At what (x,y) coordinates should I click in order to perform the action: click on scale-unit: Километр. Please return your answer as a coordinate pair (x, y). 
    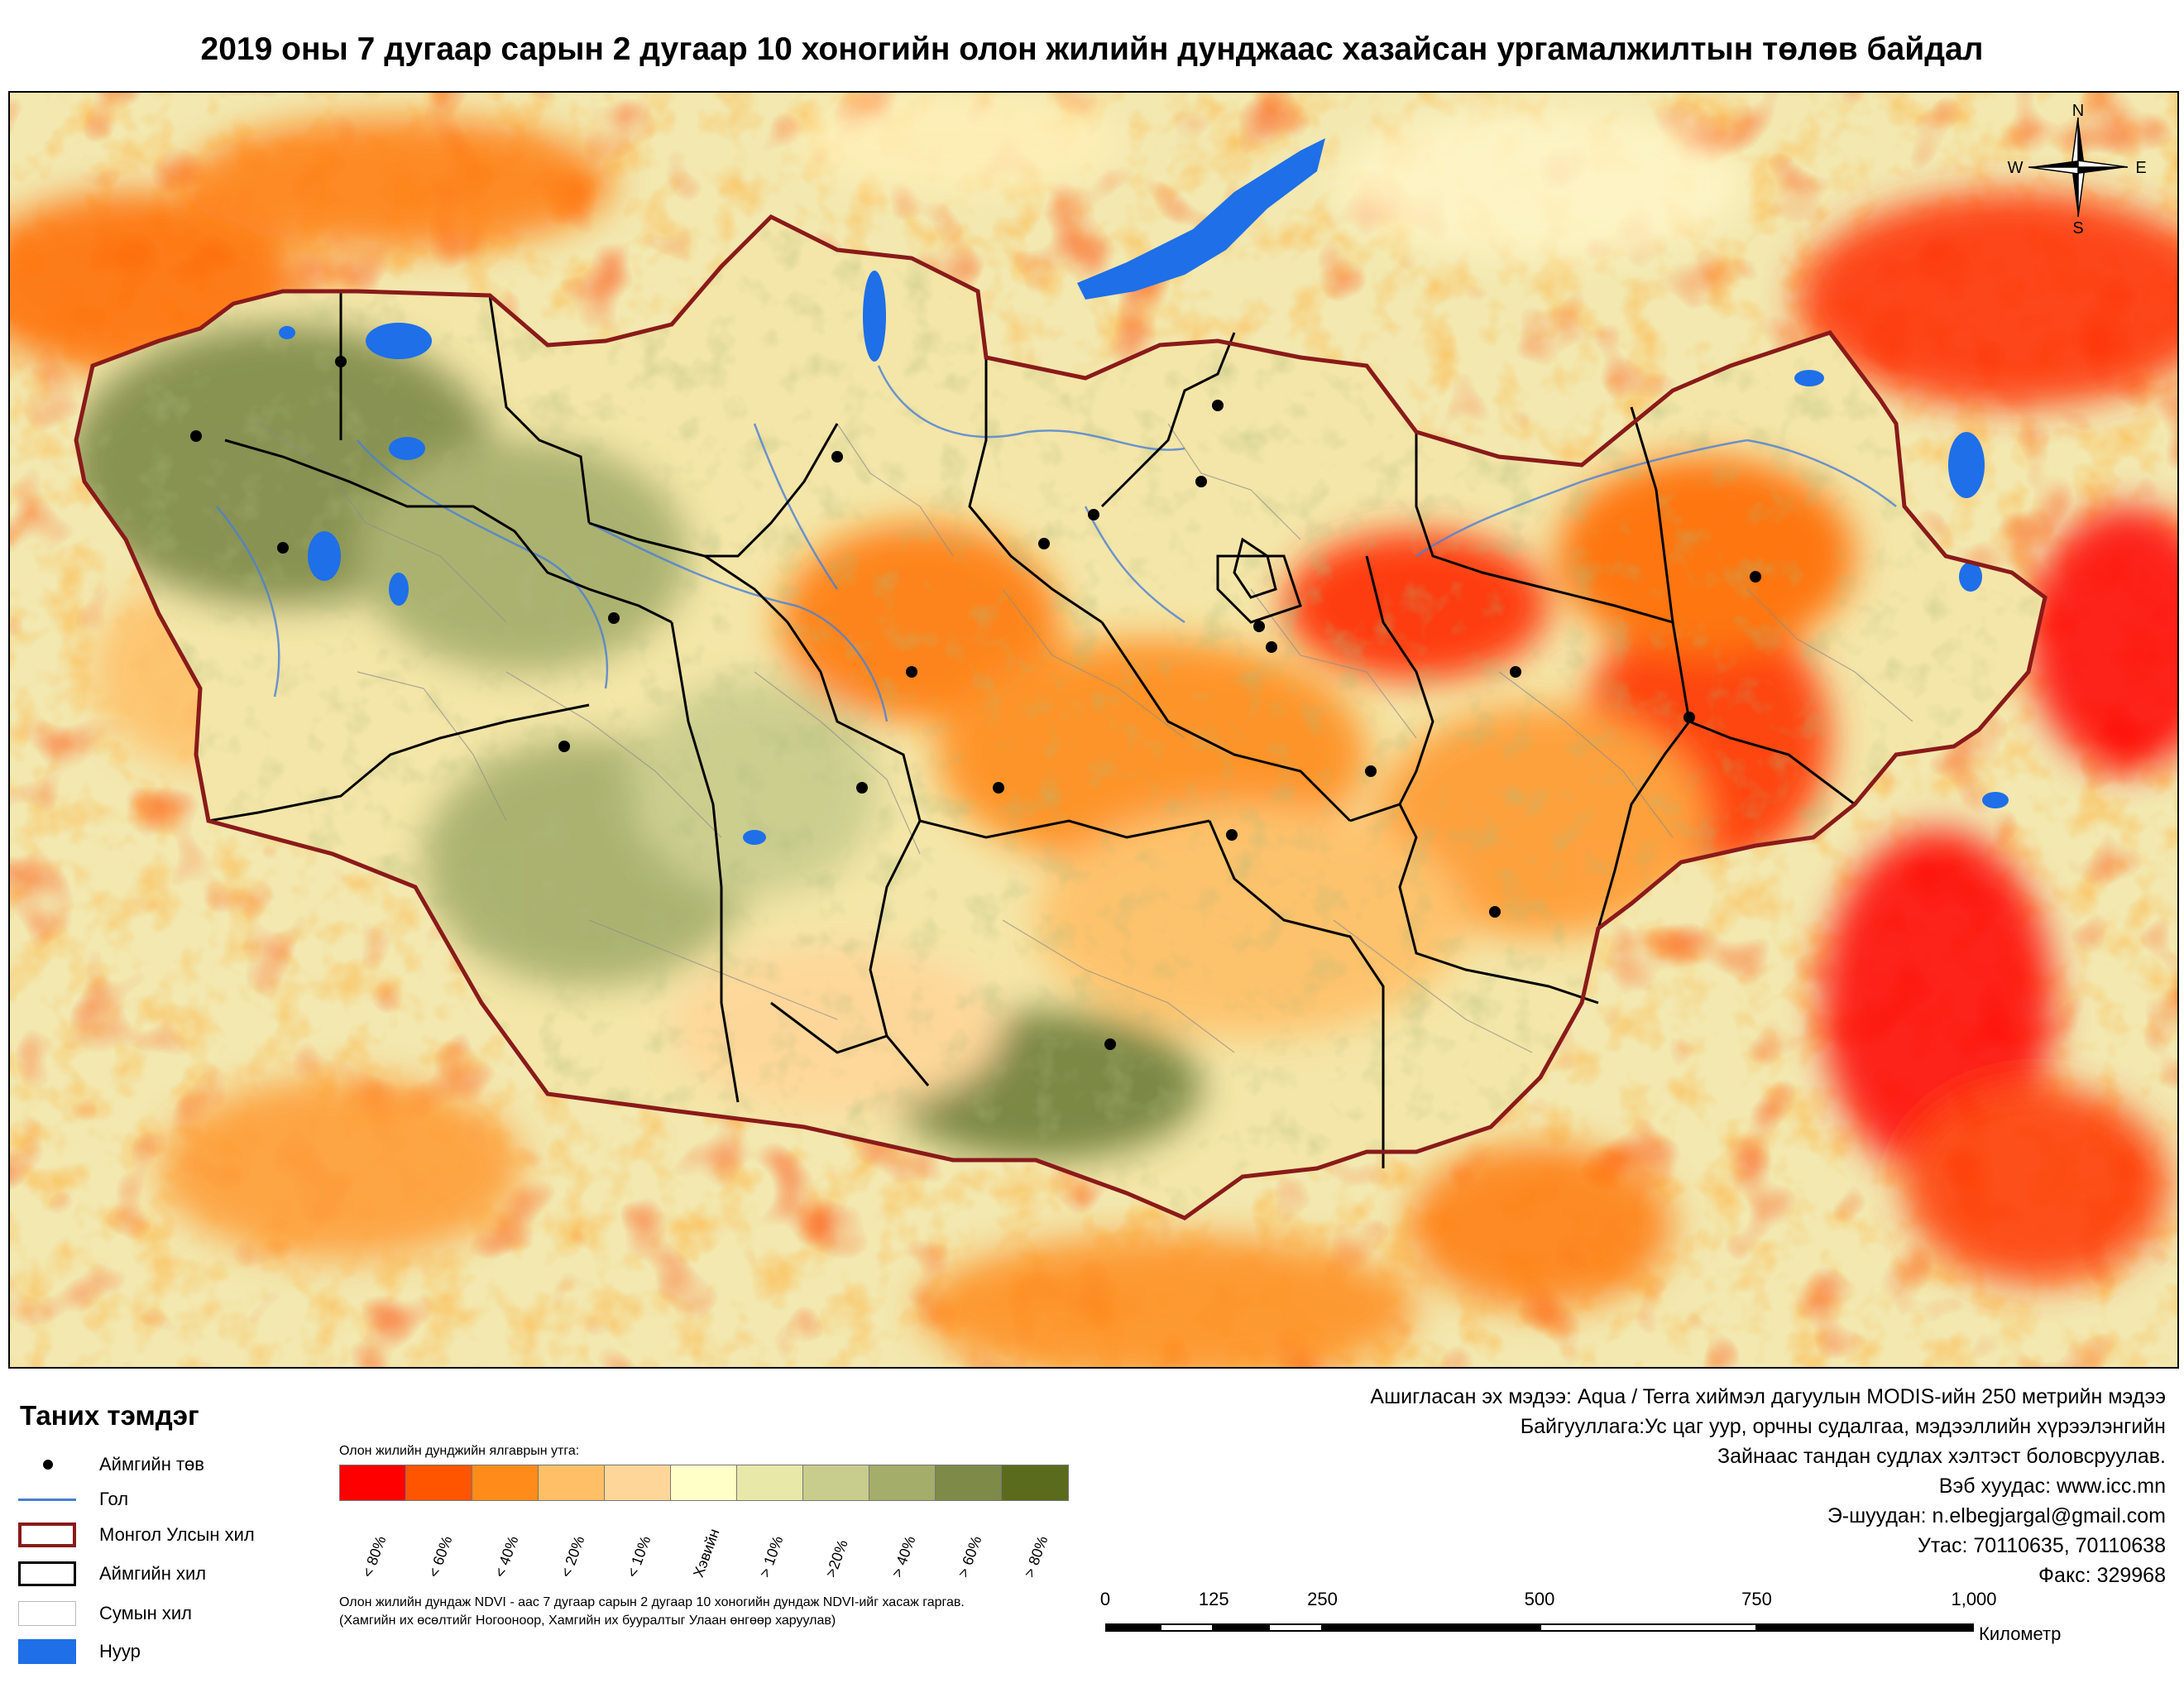
    Looking at the image, I should click on (2020, 1633).